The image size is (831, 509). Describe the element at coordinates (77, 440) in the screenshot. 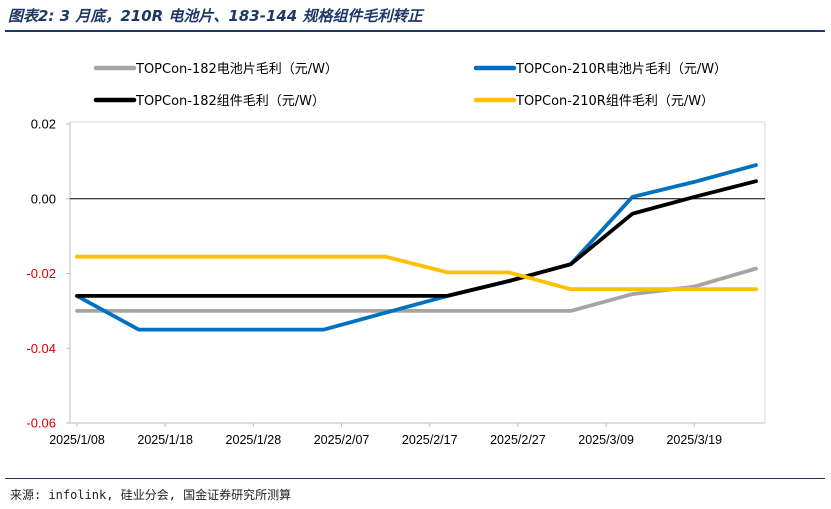

I see `x-tick-label: 2025/1/08` at that location.